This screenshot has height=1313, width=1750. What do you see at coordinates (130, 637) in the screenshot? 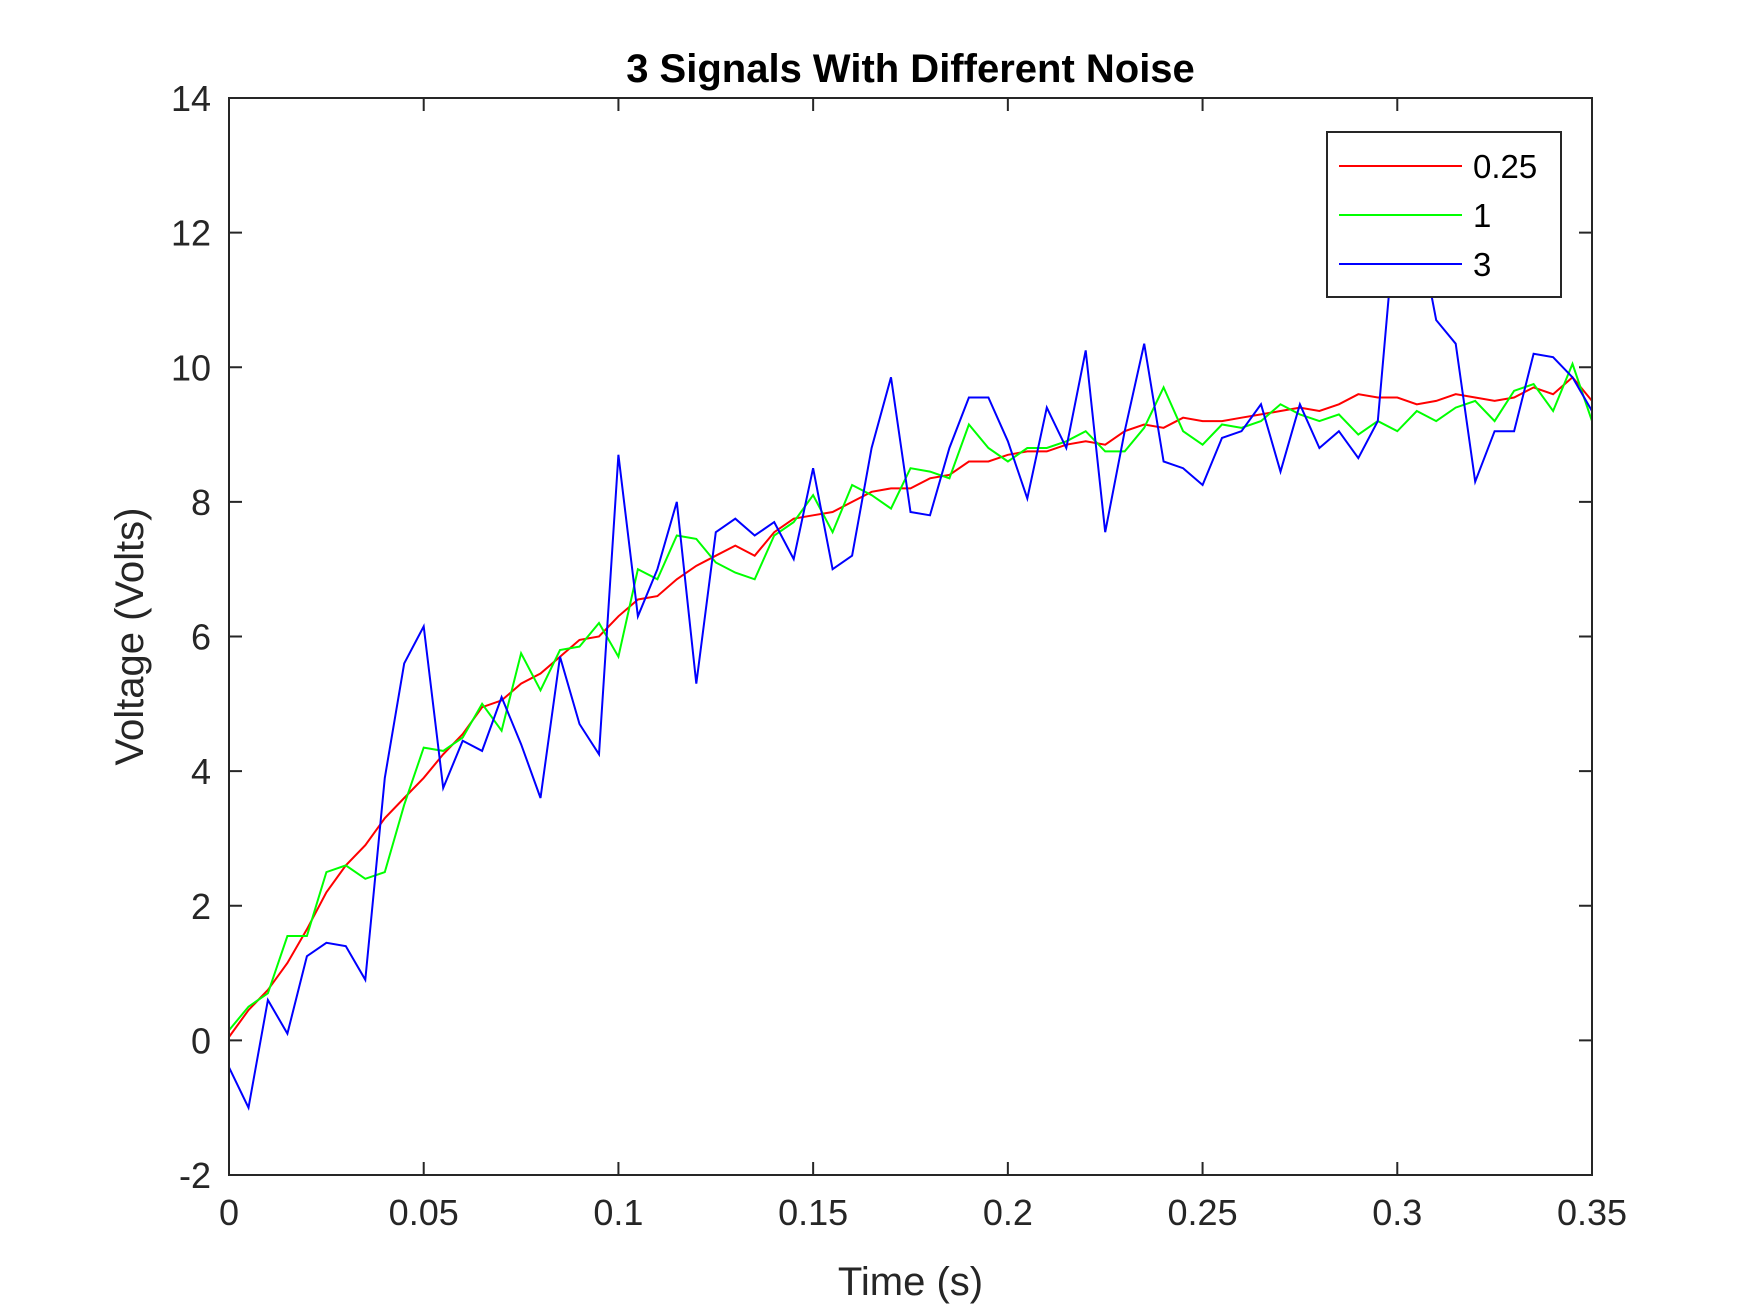
I see `y-axis-label: Voltage (Volts)` at bounding box center [130, 637].